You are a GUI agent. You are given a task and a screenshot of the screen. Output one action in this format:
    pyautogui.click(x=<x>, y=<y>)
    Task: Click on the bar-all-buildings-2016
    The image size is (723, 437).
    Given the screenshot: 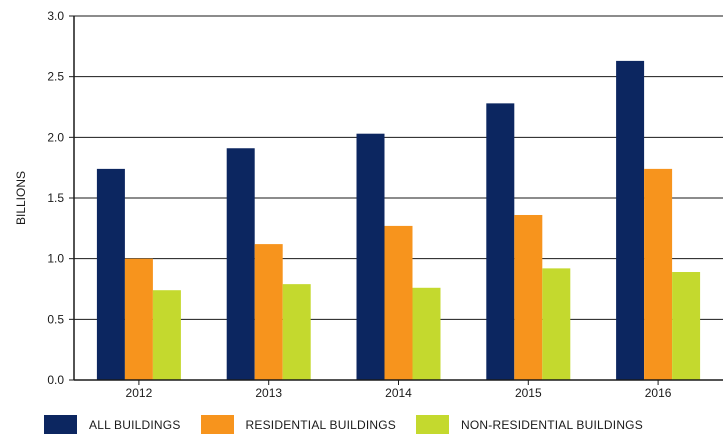 What is the action you would take?
    pyautogui.click(x=630, y=220)
    